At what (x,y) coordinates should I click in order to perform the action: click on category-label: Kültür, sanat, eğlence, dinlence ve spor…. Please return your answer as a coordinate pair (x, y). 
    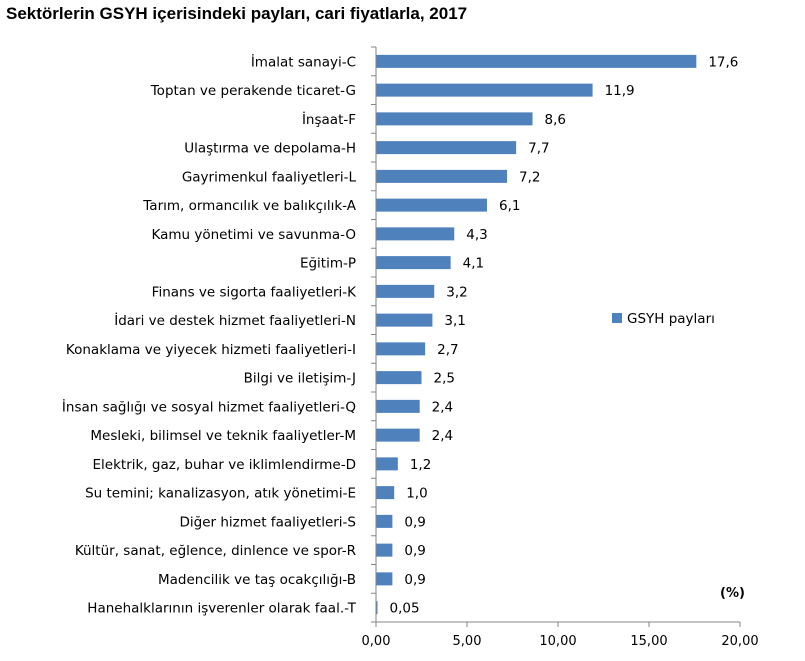
    Looking at the image, I should click on (215, 551).